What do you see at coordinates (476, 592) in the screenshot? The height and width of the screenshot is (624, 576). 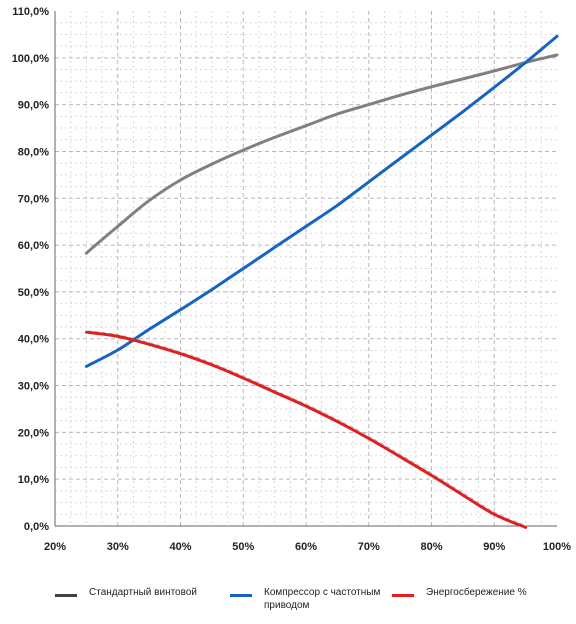 I see `legend-label-savings: Энергосбережение %` at bounding box center [476, 592].